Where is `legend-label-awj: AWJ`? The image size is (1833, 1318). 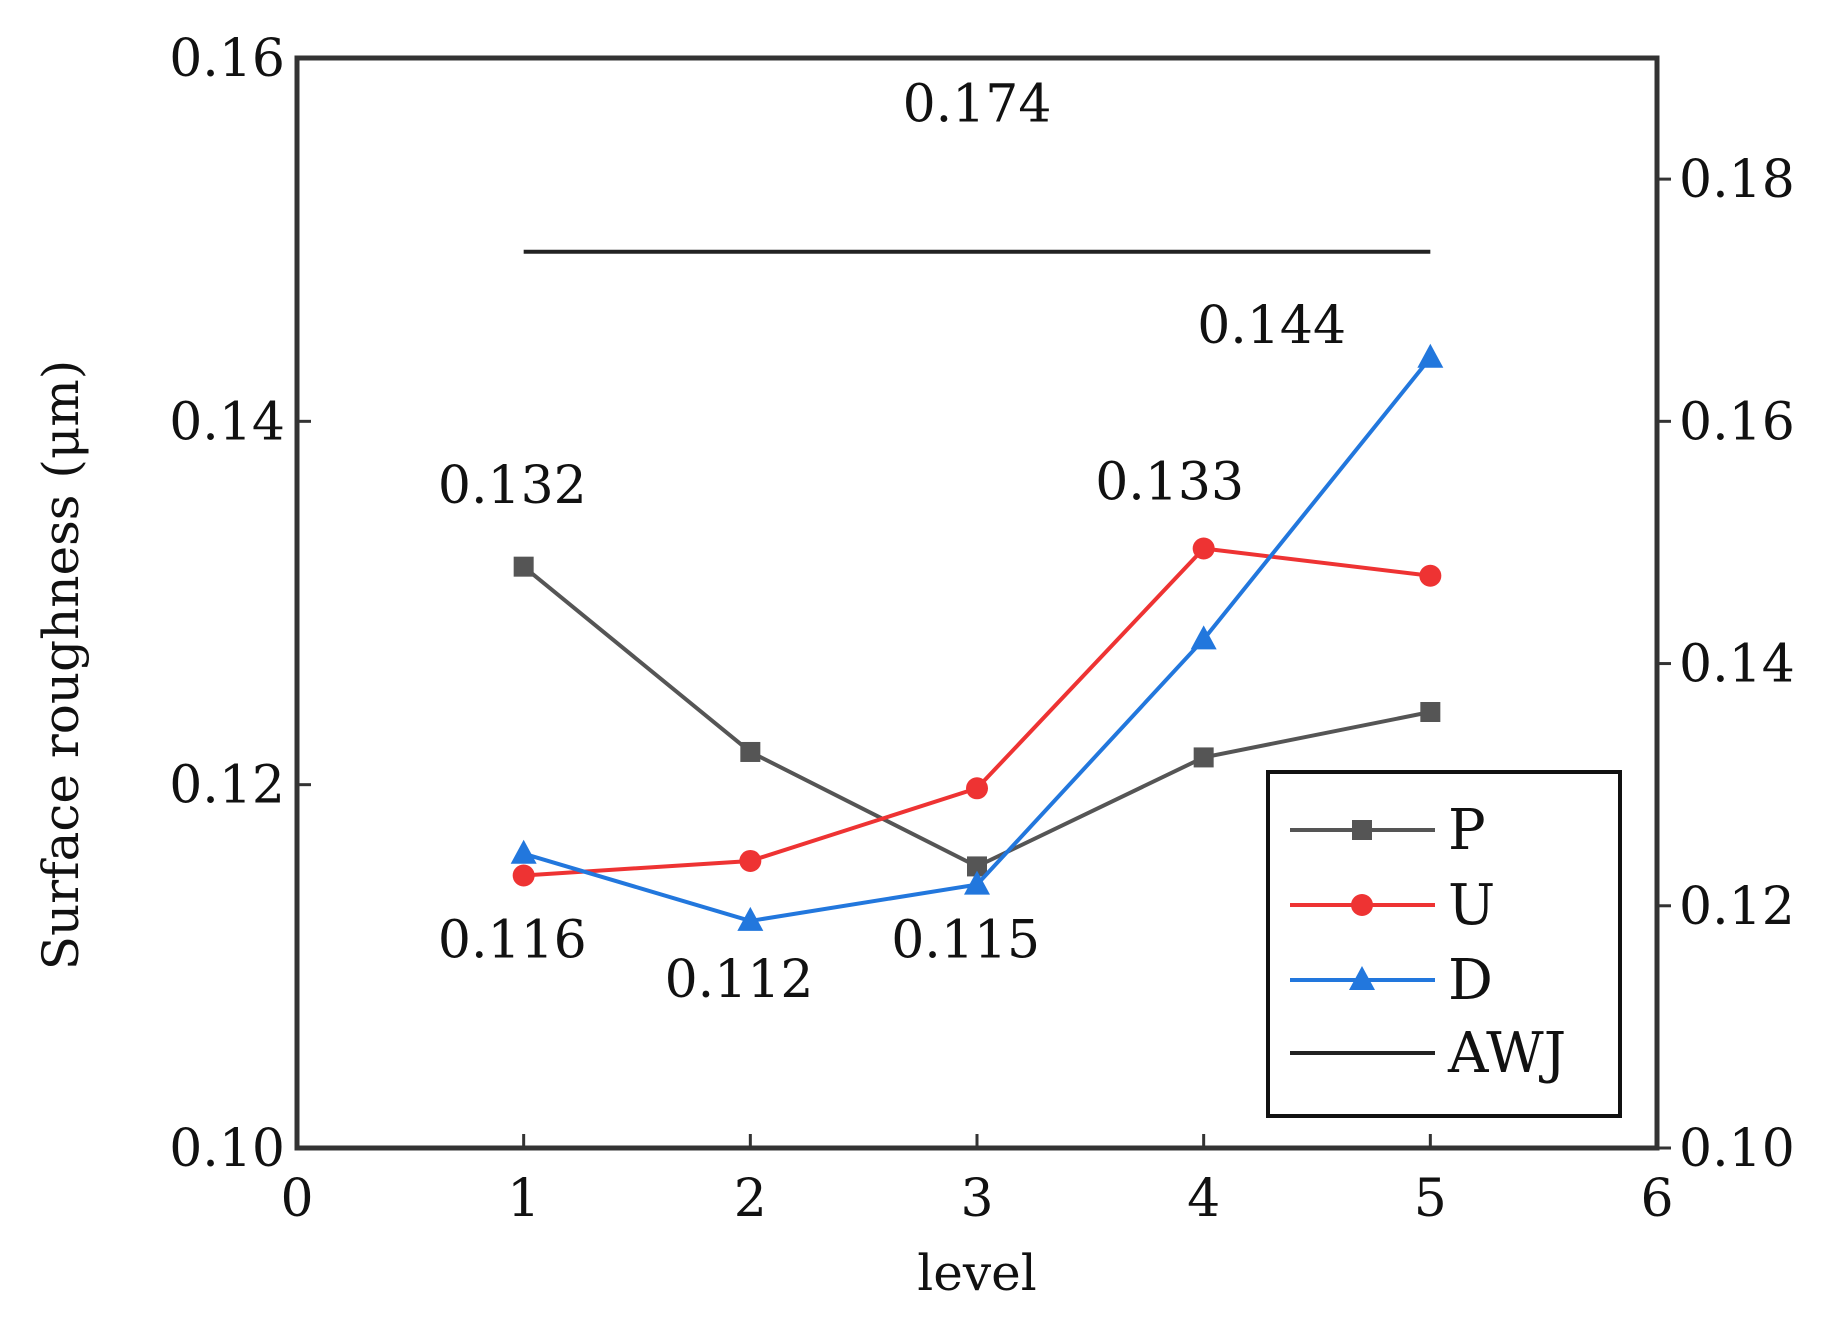 legend-label-awj: AWJ is located at coordinates (1506, 1053).